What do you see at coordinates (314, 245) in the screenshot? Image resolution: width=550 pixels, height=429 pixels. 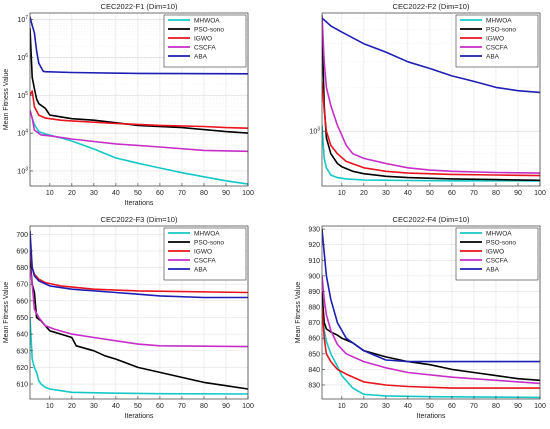 I see `y-tick-label: 920` at bounding box center [314, 245].